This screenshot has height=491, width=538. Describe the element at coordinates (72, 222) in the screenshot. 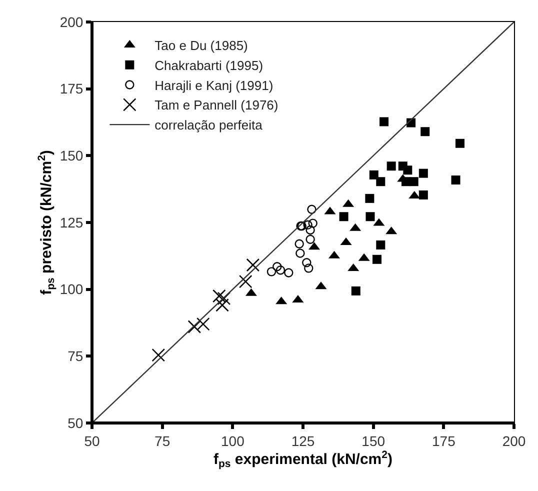

I see `y-tick-label: 125` at that location.